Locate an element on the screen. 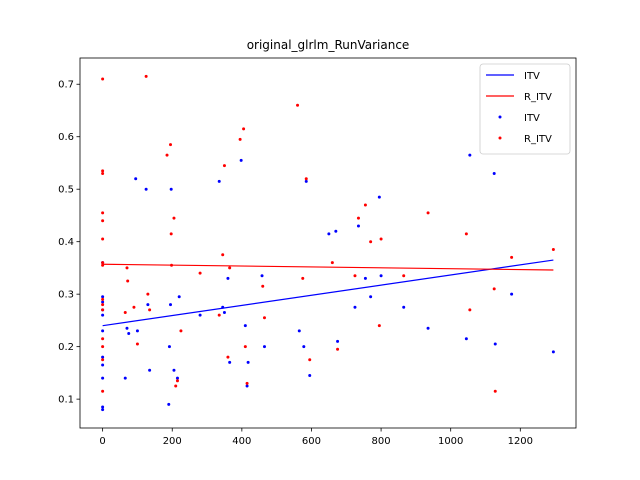 The height and width of the screenshot is (480, 640). legend-box is located at coordinates (525, 109).